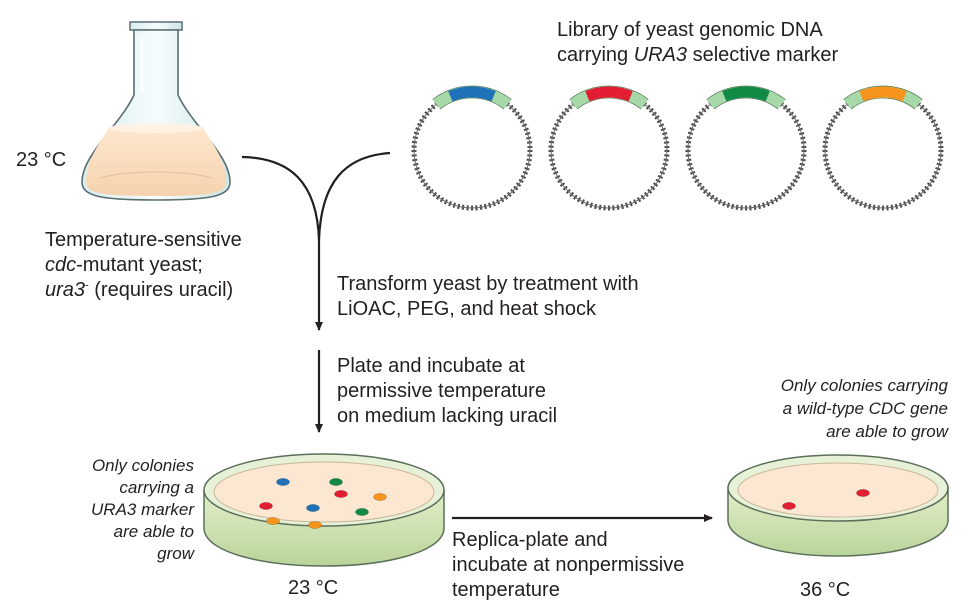 The height and width of the screenshot is (609, 974). Describe the element at coordinates (763, 55) in the screenshot. I see `library-line2-suffix: selective marker` at that location.